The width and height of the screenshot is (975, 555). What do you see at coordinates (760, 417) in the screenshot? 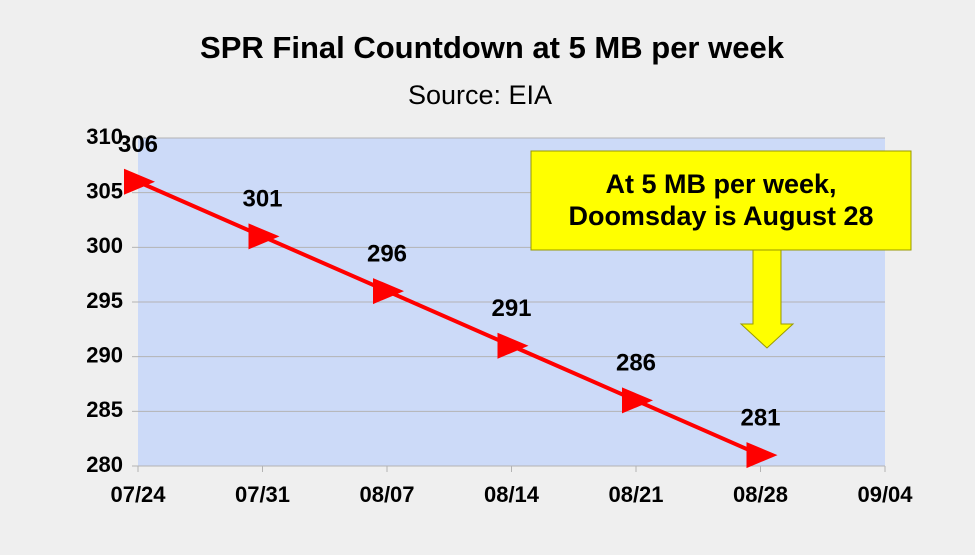
I see `data-label: 281` at bounding box center [760, 417].